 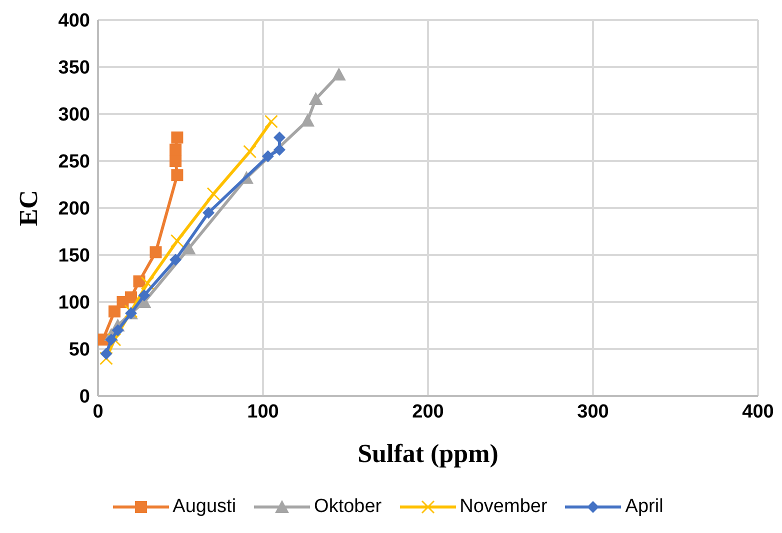 What do you see at coordinates (758, 411) in the screenshot?
I see `x-tick-label: 400` at bounding box center [758, 411].